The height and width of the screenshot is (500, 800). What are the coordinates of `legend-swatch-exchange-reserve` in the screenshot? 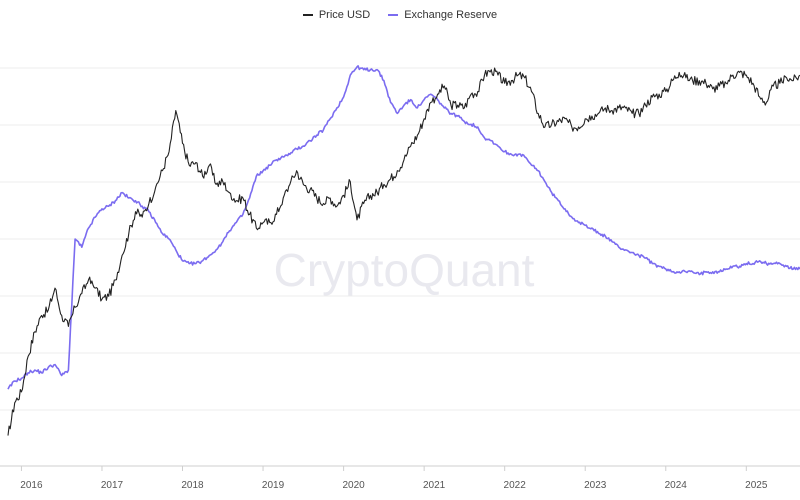 It's located at (393, 15).